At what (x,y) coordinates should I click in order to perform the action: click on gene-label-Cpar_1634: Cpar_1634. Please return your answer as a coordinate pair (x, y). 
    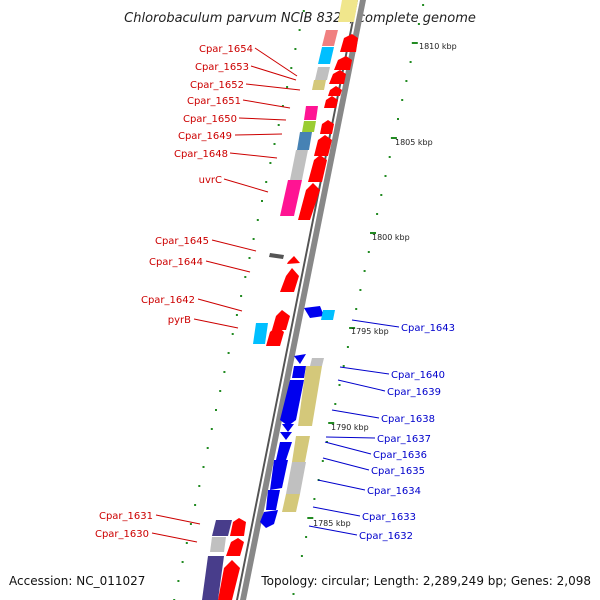
    Looking at the image, I should click on (394, 491).